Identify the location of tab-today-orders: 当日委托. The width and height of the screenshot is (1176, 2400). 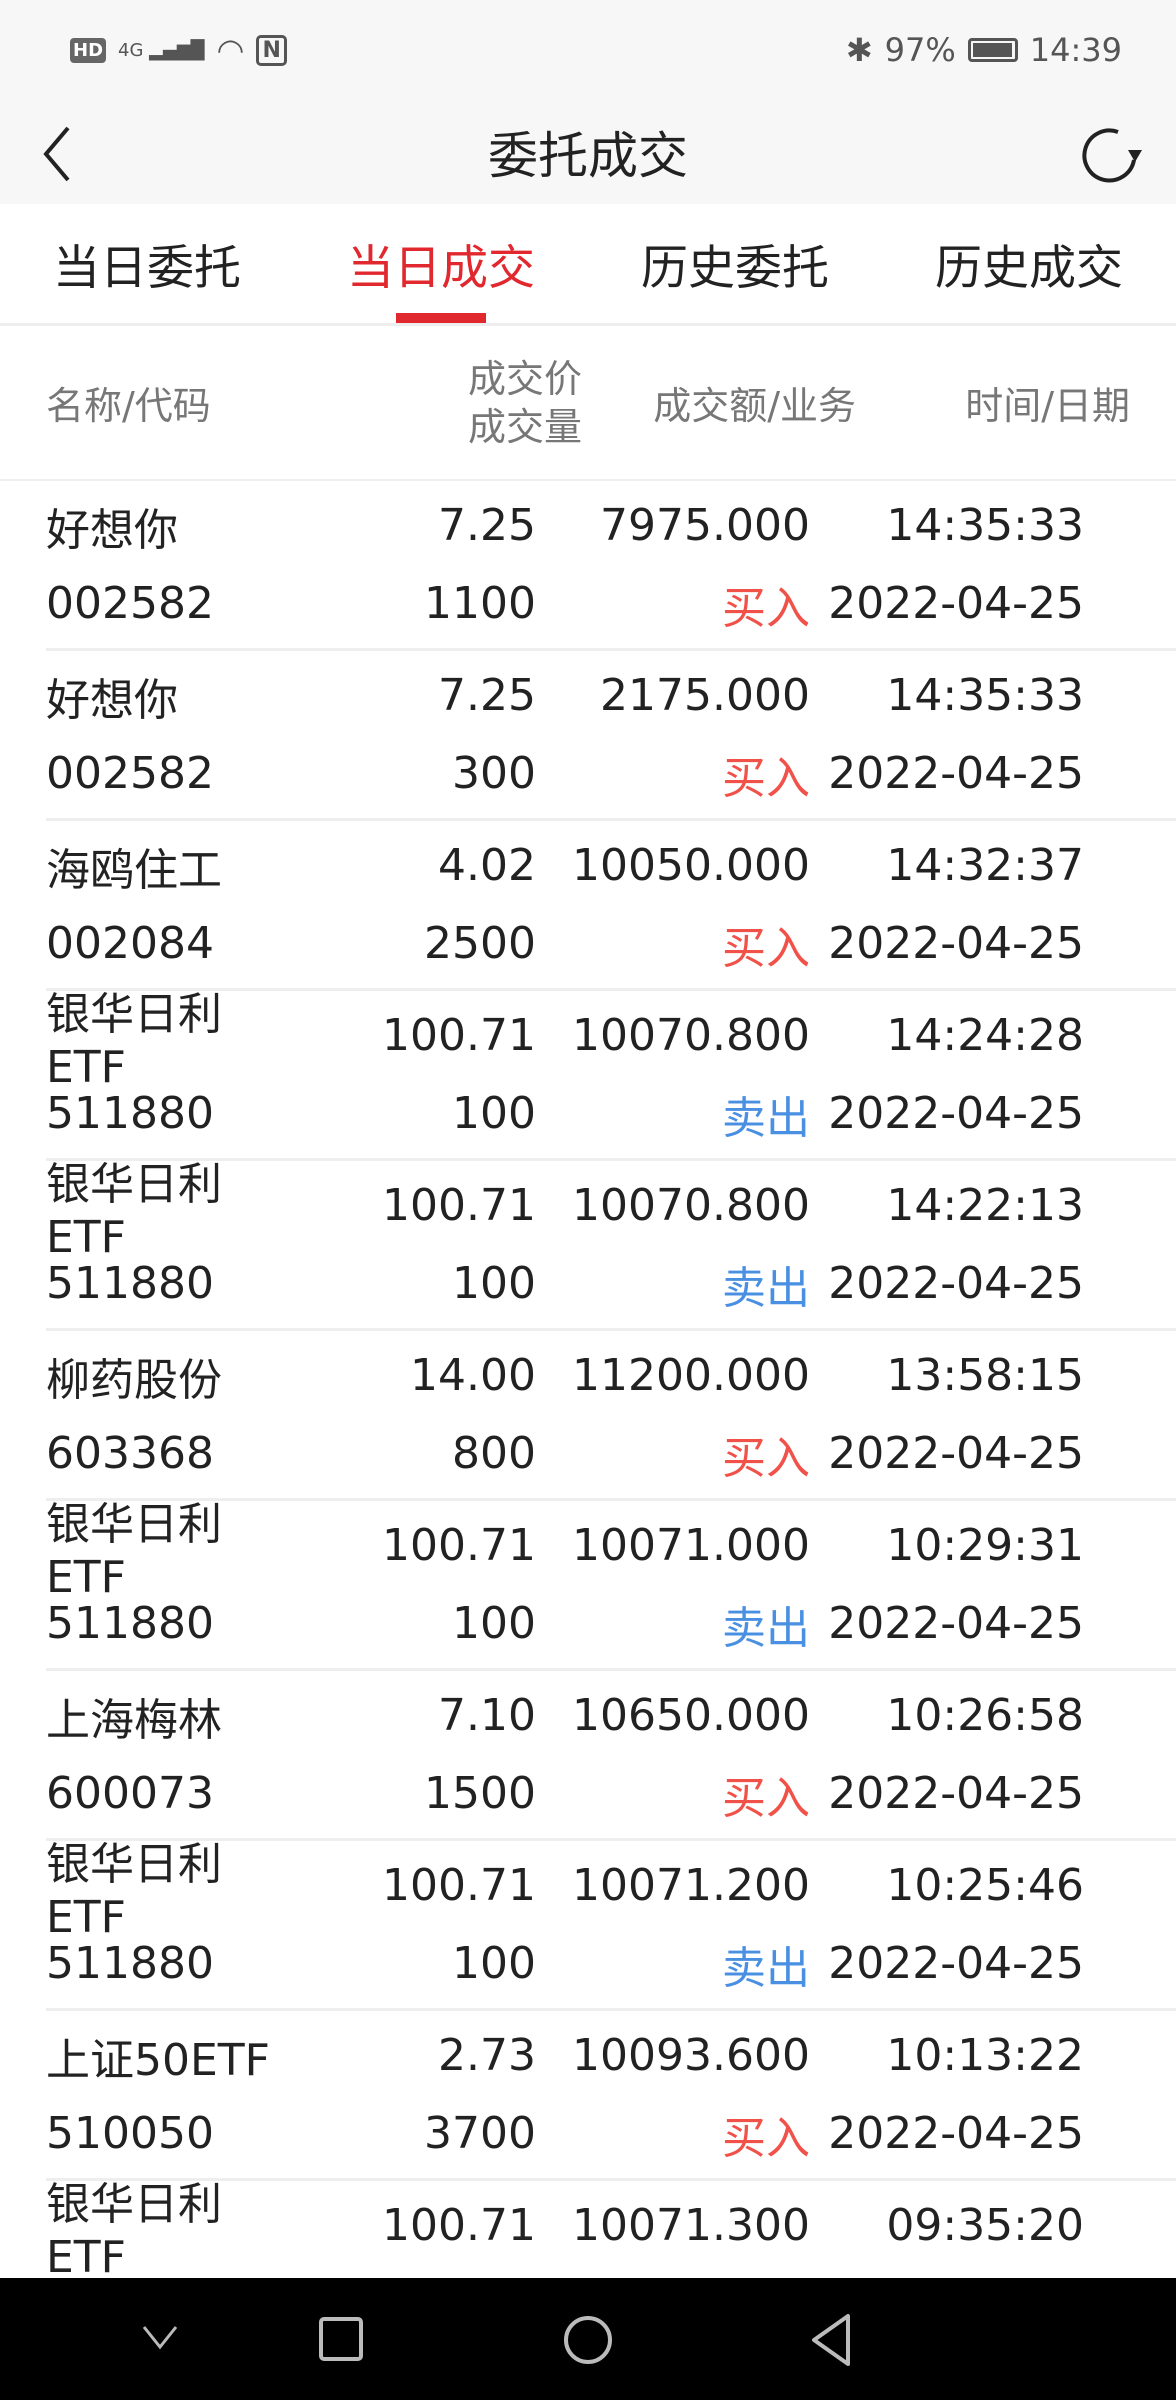
(147, 268).